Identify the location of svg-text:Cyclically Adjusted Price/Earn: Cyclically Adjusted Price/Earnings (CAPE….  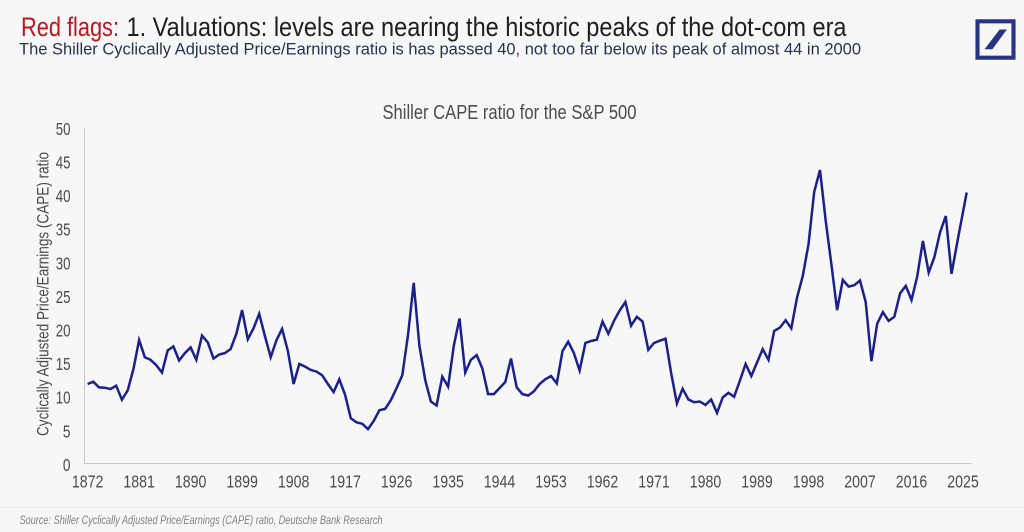
(44, 294).